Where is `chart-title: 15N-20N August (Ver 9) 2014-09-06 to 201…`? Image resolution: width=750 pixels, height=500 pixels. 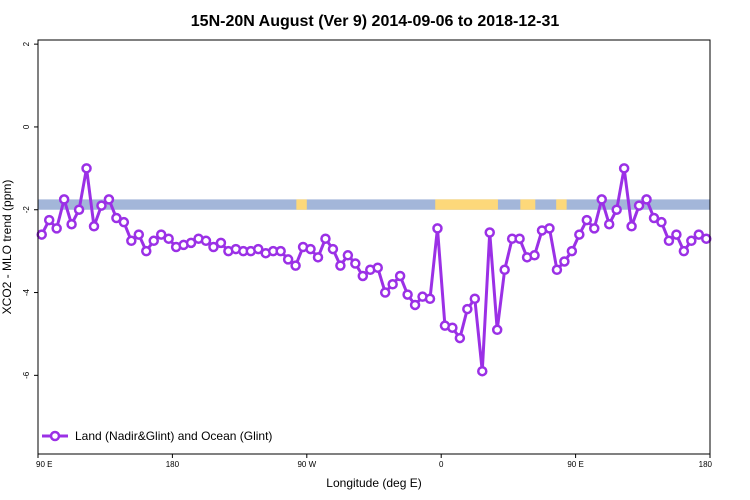
chart-title: 15N-20N August (Ver 9) 2014-09-06 to 201… is located at coordinates (375, 21).